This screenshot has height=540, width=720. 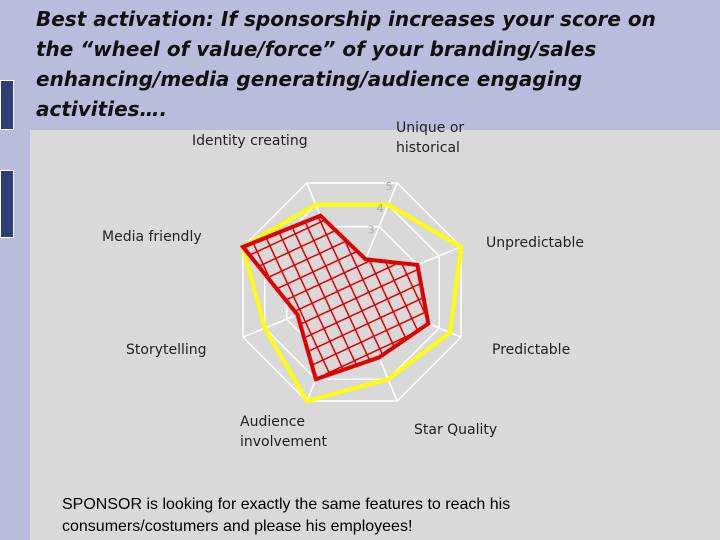 What do you see at coordinates (389, 186) in the screenshot?
I see `tick-label: 5` at bounding box center [389, 186].